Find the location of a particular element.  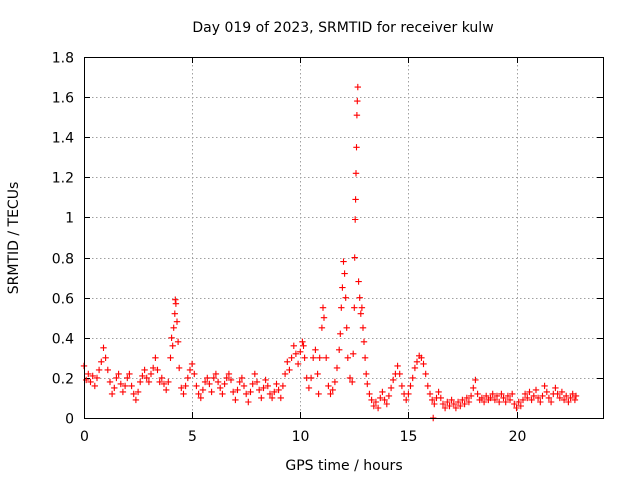

y-tick-label: 1.2 is located at coordinates (63, 179).